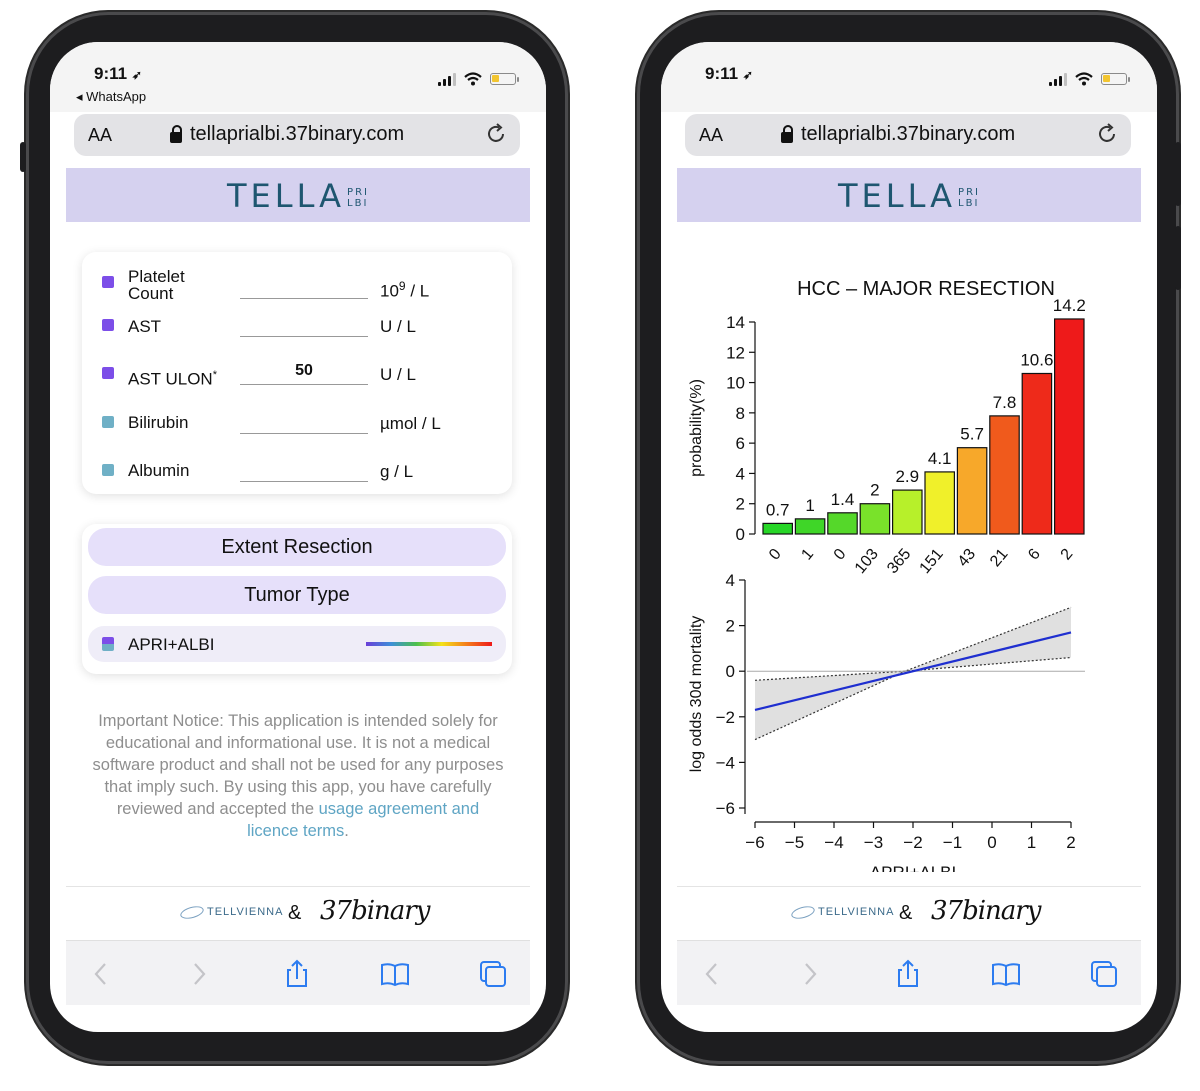 The width and height of the screenshot is (1200, 1091). Describe the element at coordinates (304, 373) in the screenshot. I see `ast-ulon-input: 50` at that location.